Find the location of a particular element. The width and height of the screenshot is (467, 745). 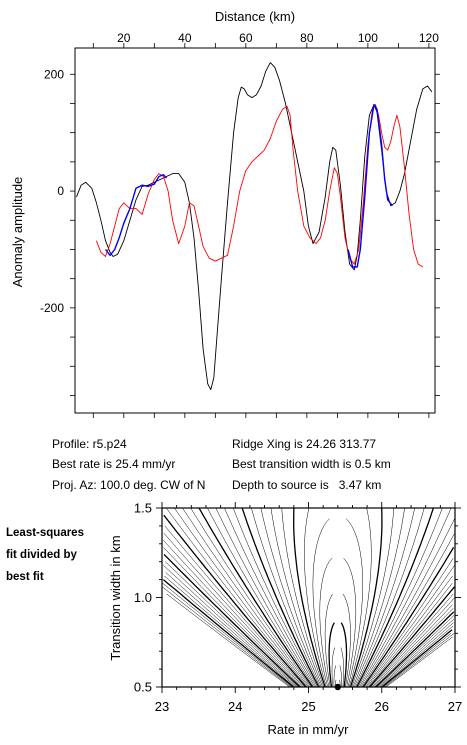

contour-x-tick-label: 23 is located at coordinates (162, 706).